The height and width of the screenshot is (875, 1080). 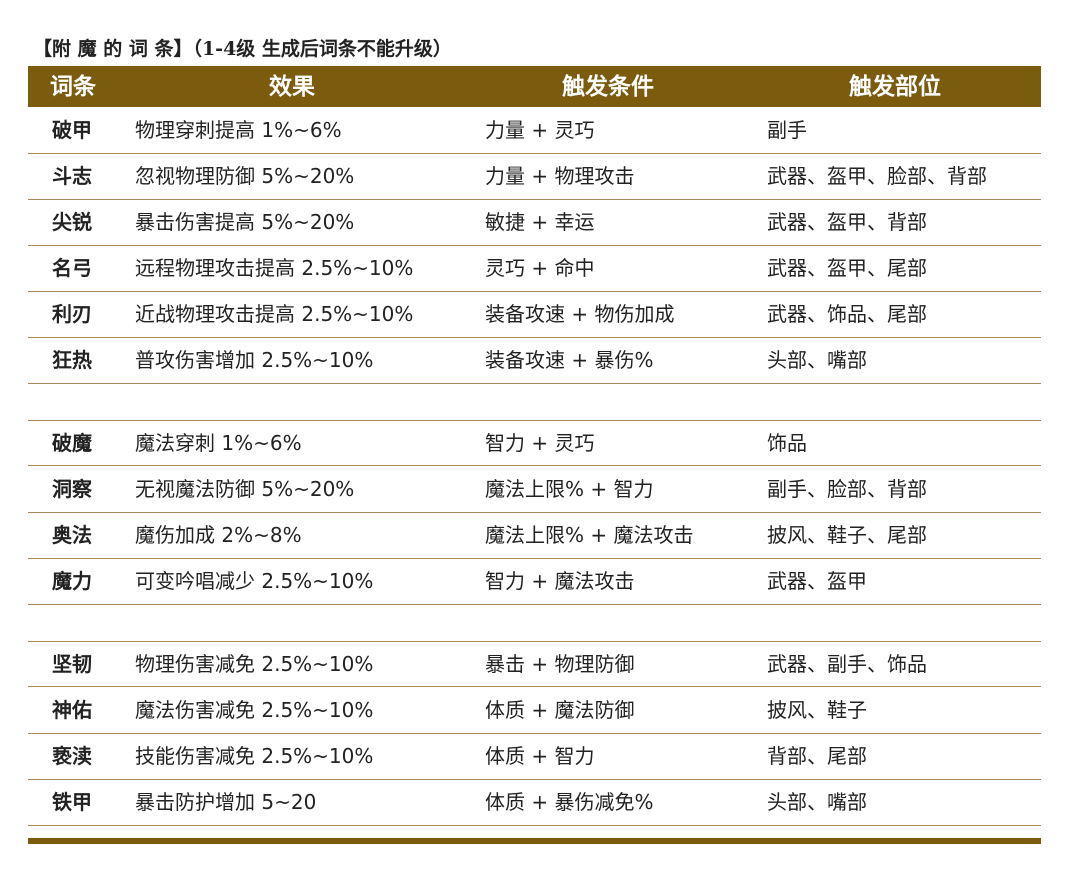 What do you see at coordinates (254, 756) in the screenshot?
I see `table-cell: 技能伤害减免 2.5%~10%` at bounding box center [254, 756].